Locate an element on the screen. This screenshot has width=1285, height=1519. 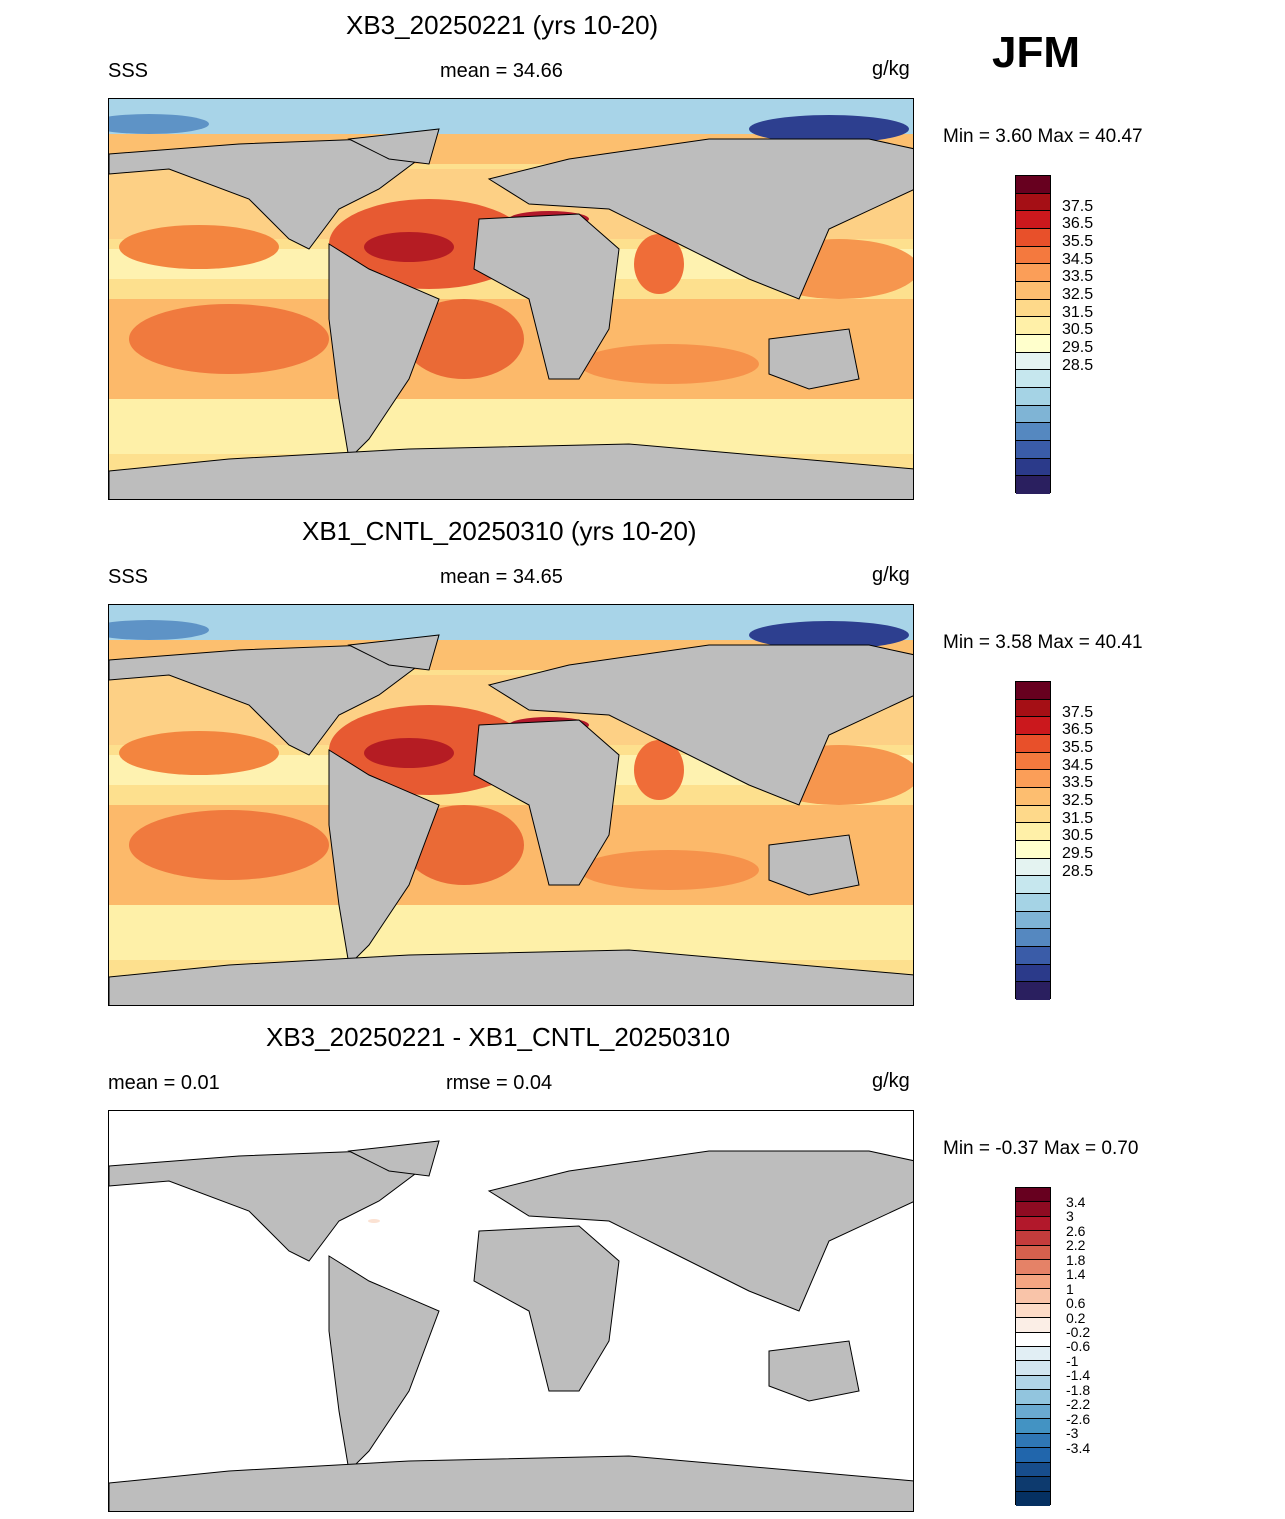
colorbar-tick-label: 3.4 is located at coordinates (1076, 1201).